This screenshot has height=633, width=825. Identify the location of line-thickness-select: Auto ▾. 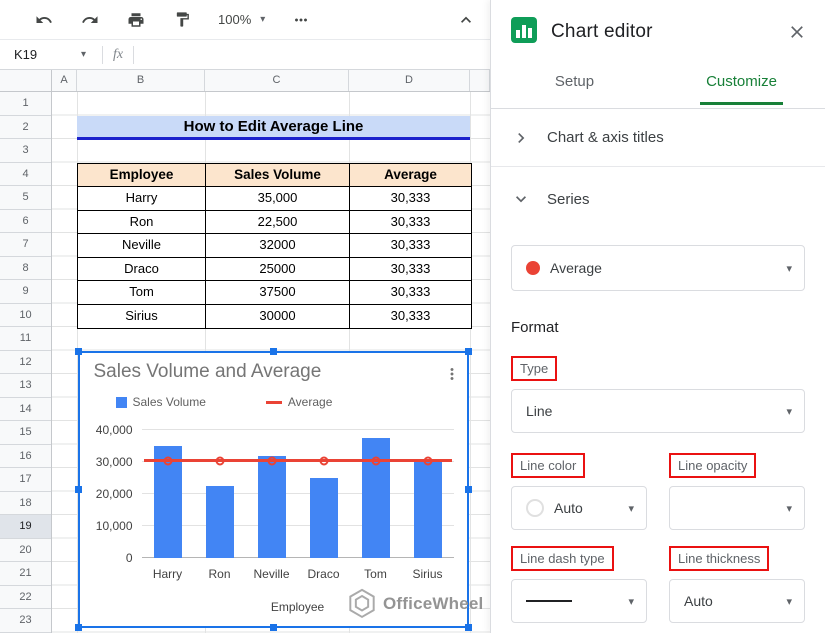
(737, 601).